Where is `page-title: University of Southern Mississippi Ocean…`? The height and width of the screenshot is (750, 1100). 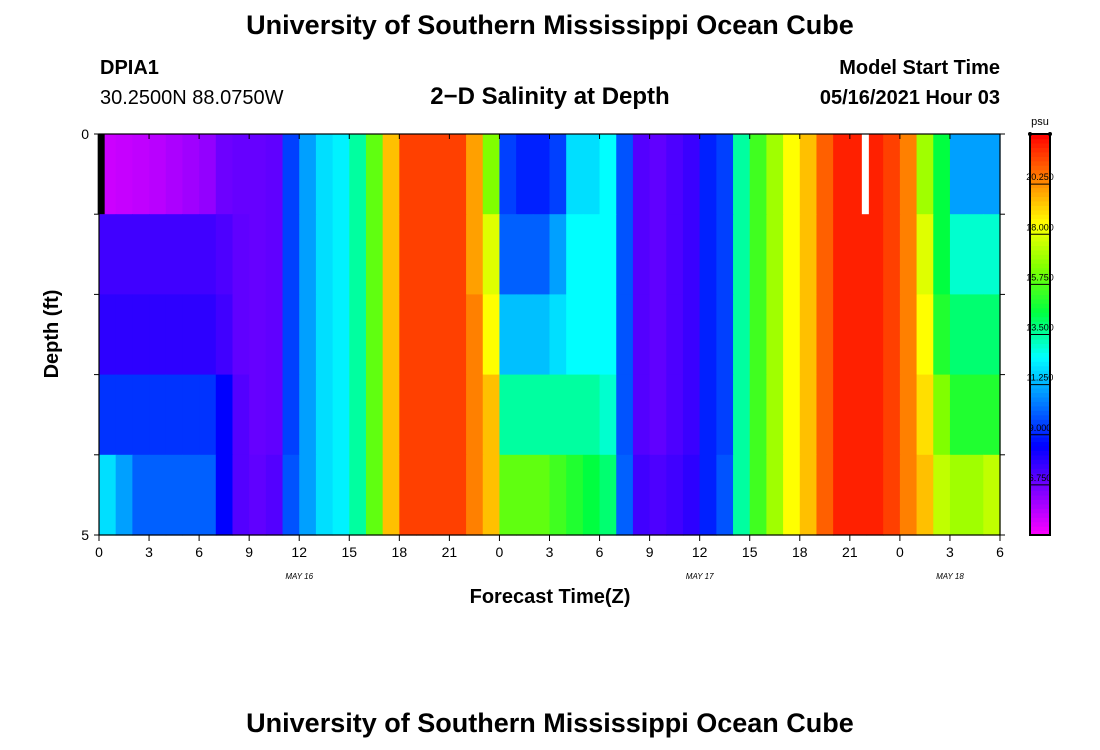 page-title: University of Southern Mississippi Ocean… is located at coordinates (550, 25).